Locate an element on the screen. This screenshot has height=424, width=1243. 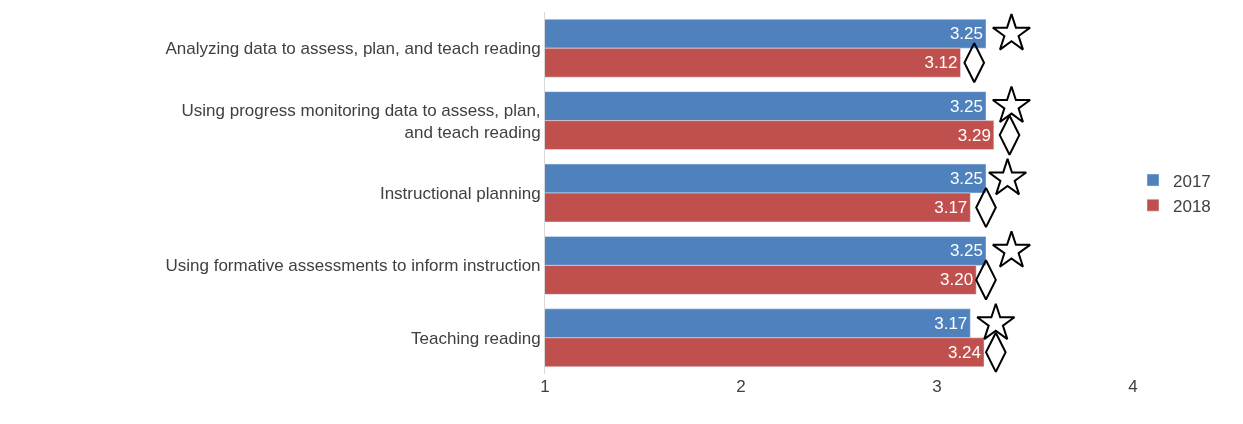
legend-label: 2018 is located at coordinates (1192, 206).